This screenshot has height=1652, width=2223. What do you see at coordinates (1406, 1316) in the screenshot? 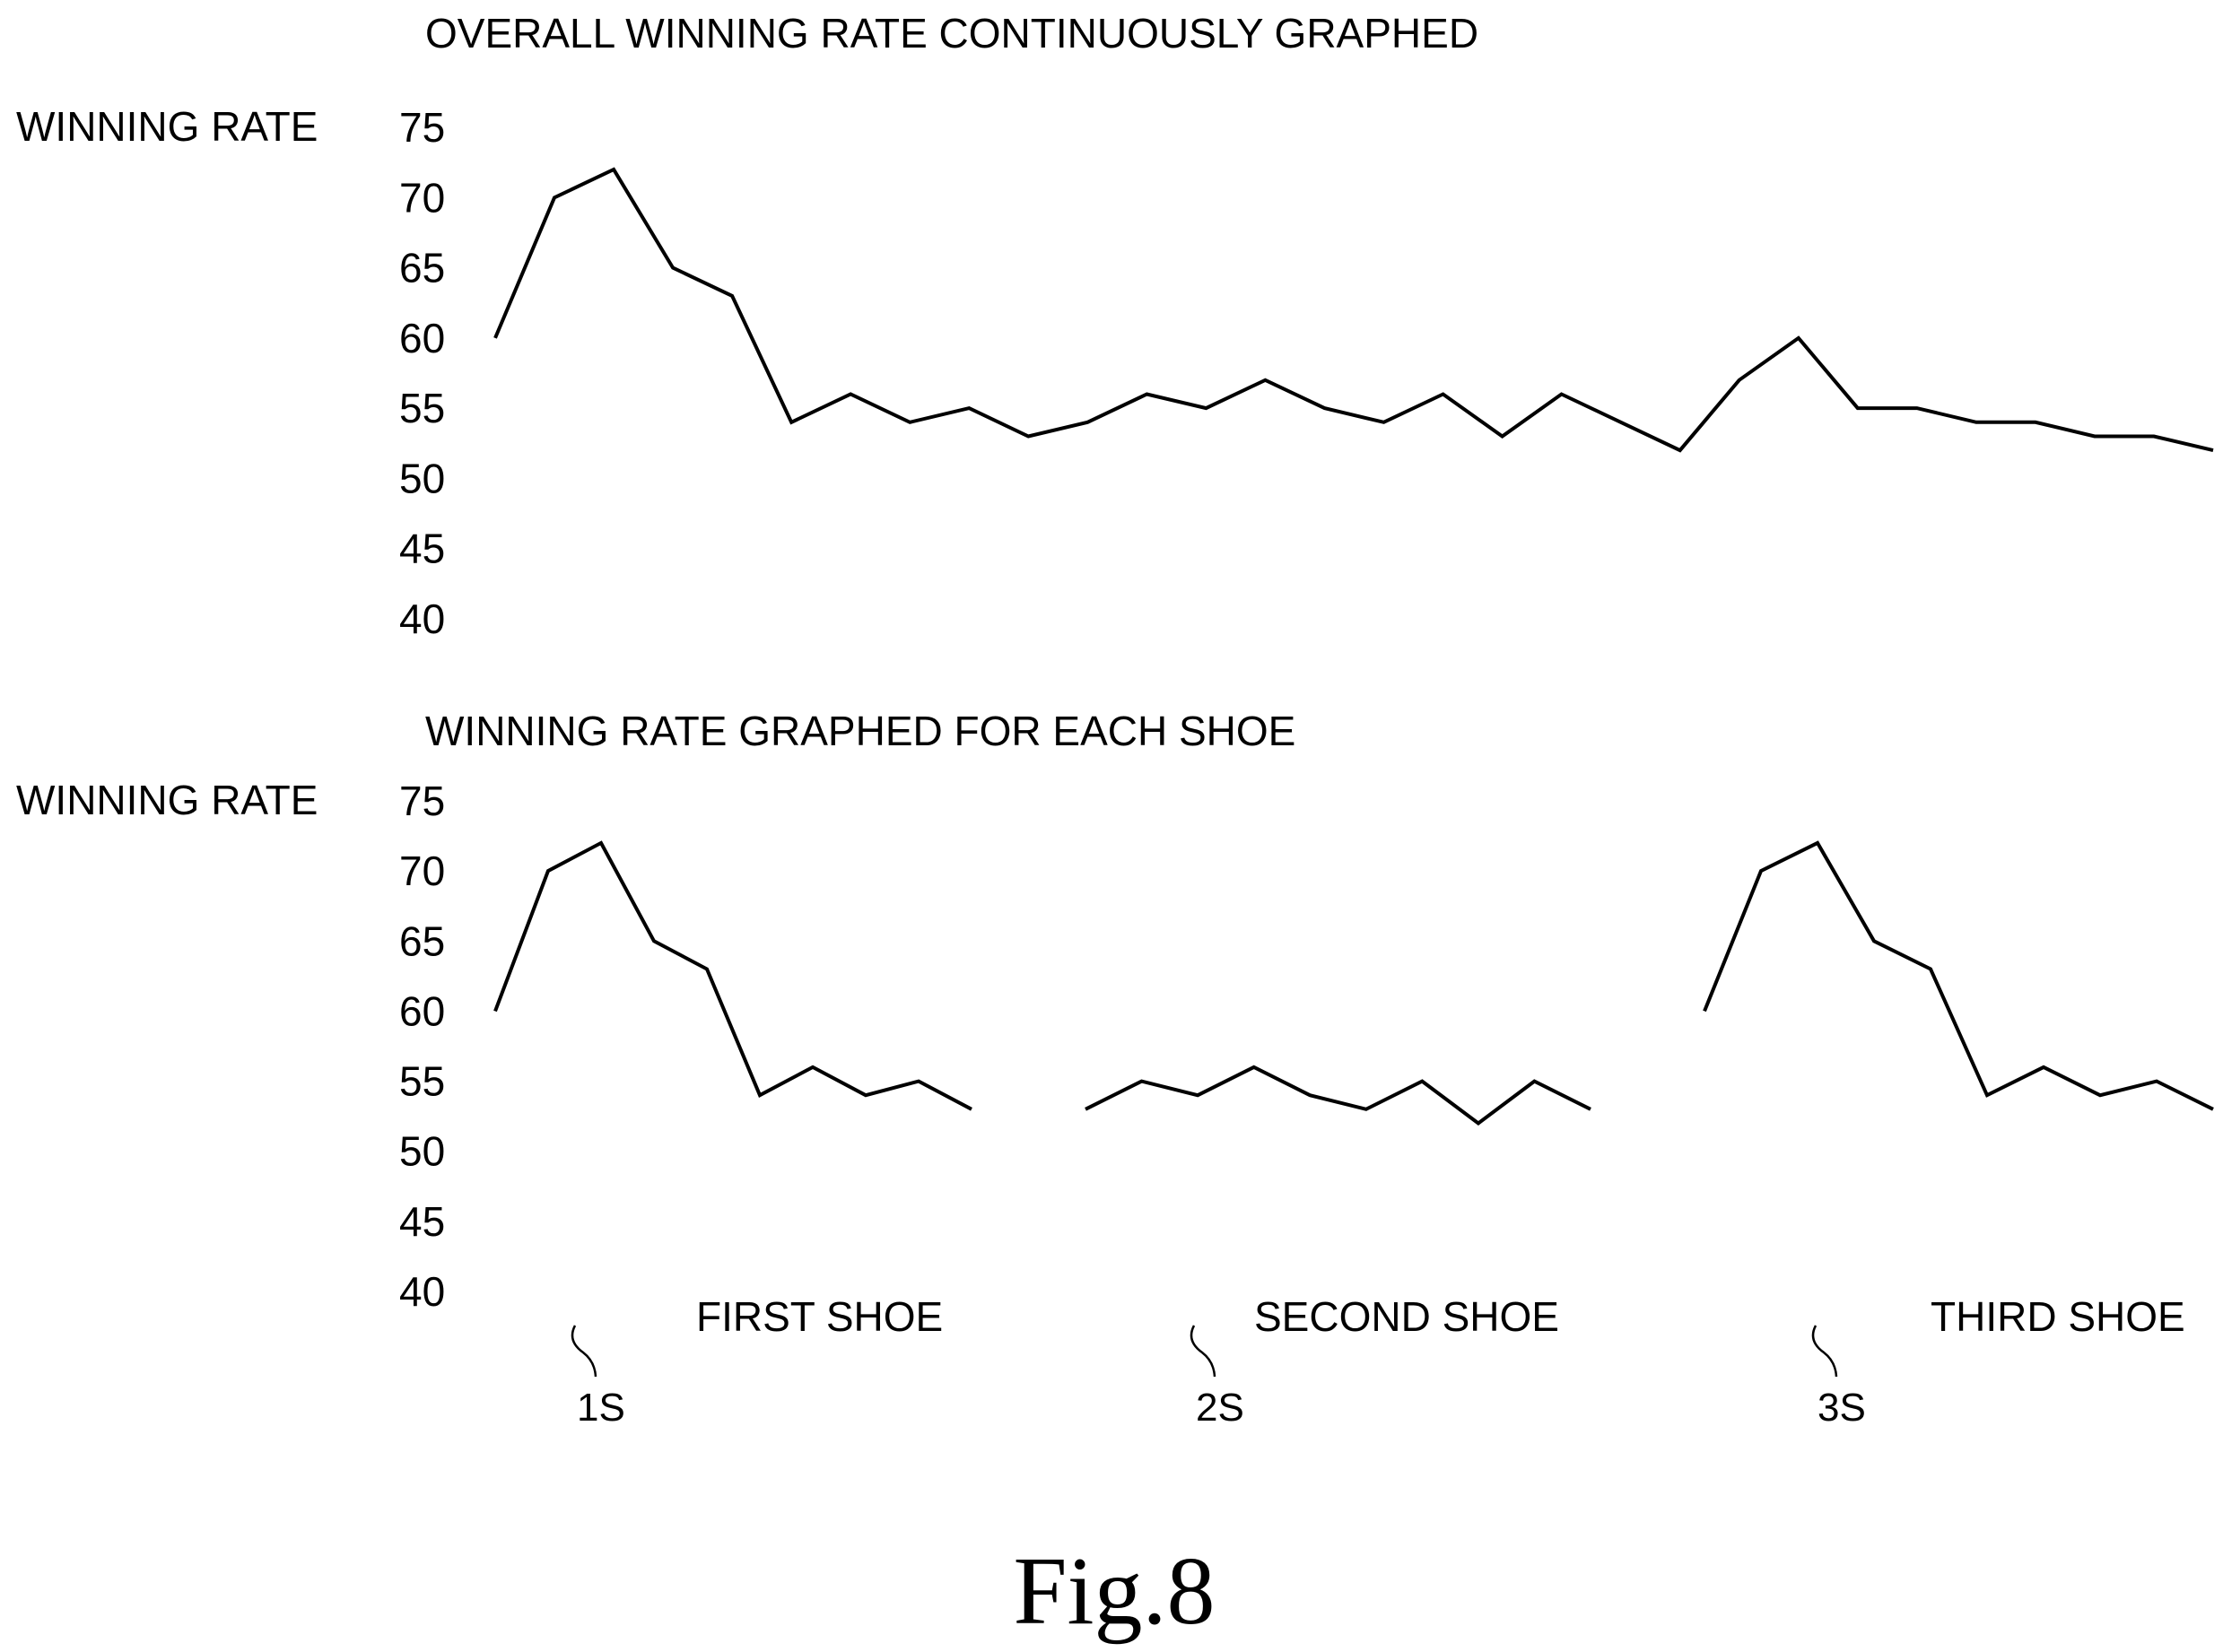
I see `second-shoe-label: SECOND SHOE` at bounding box center [1406, 1316].